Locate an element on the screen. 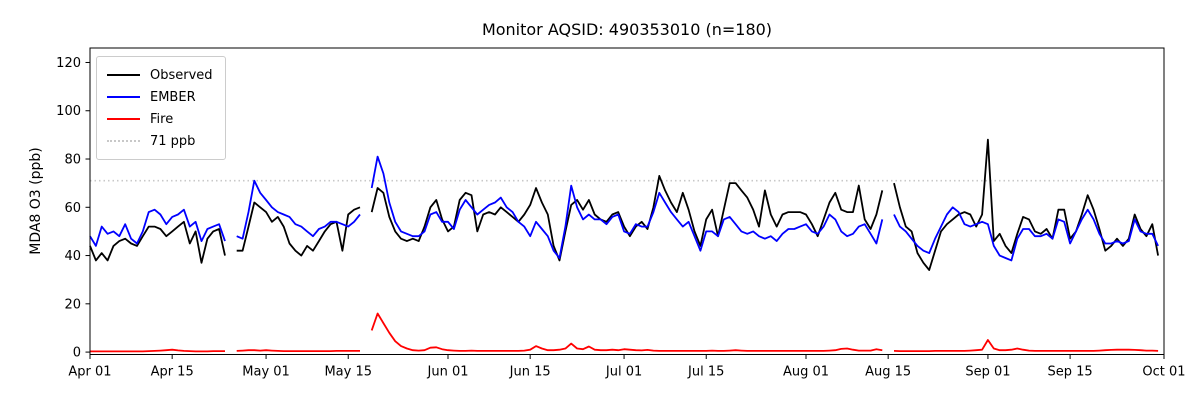  y-tick-label: 60 is located at coordinates (72, 208).